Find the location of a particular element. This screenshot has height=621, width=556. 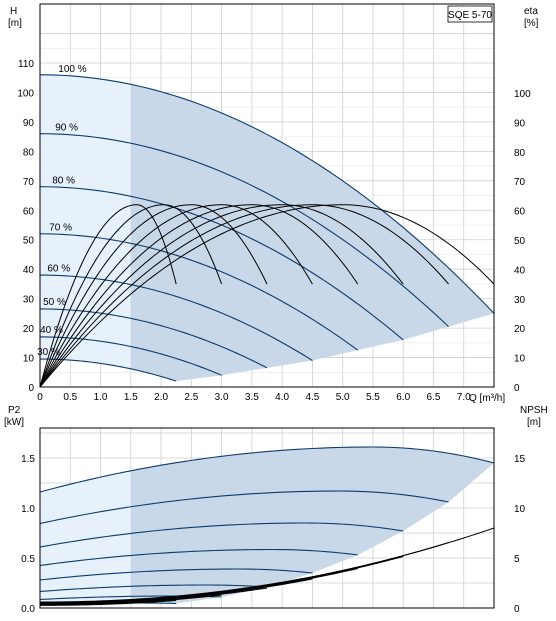

flow-tick-label: 4.5 is located at coordinates (312, 397).